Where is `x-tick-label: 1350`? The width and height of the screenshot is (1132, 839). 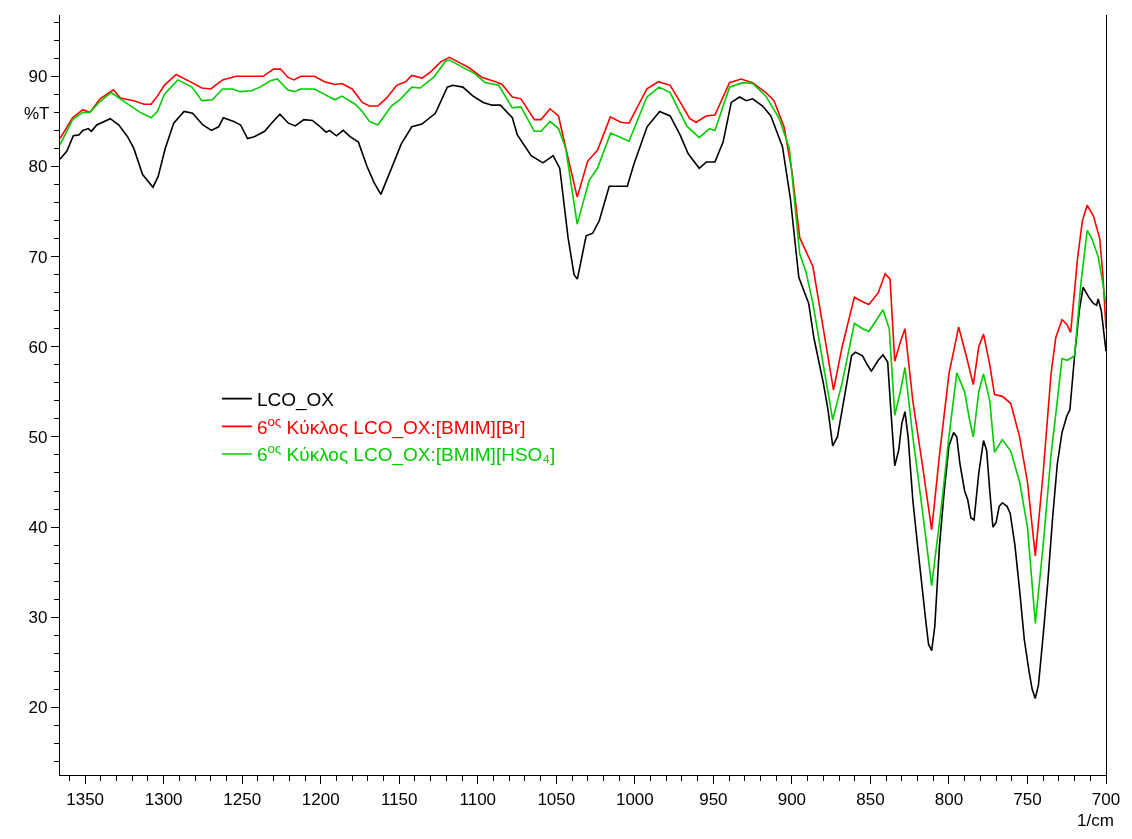
x-tick-label: 1350 is located at coordinates (85, 799).